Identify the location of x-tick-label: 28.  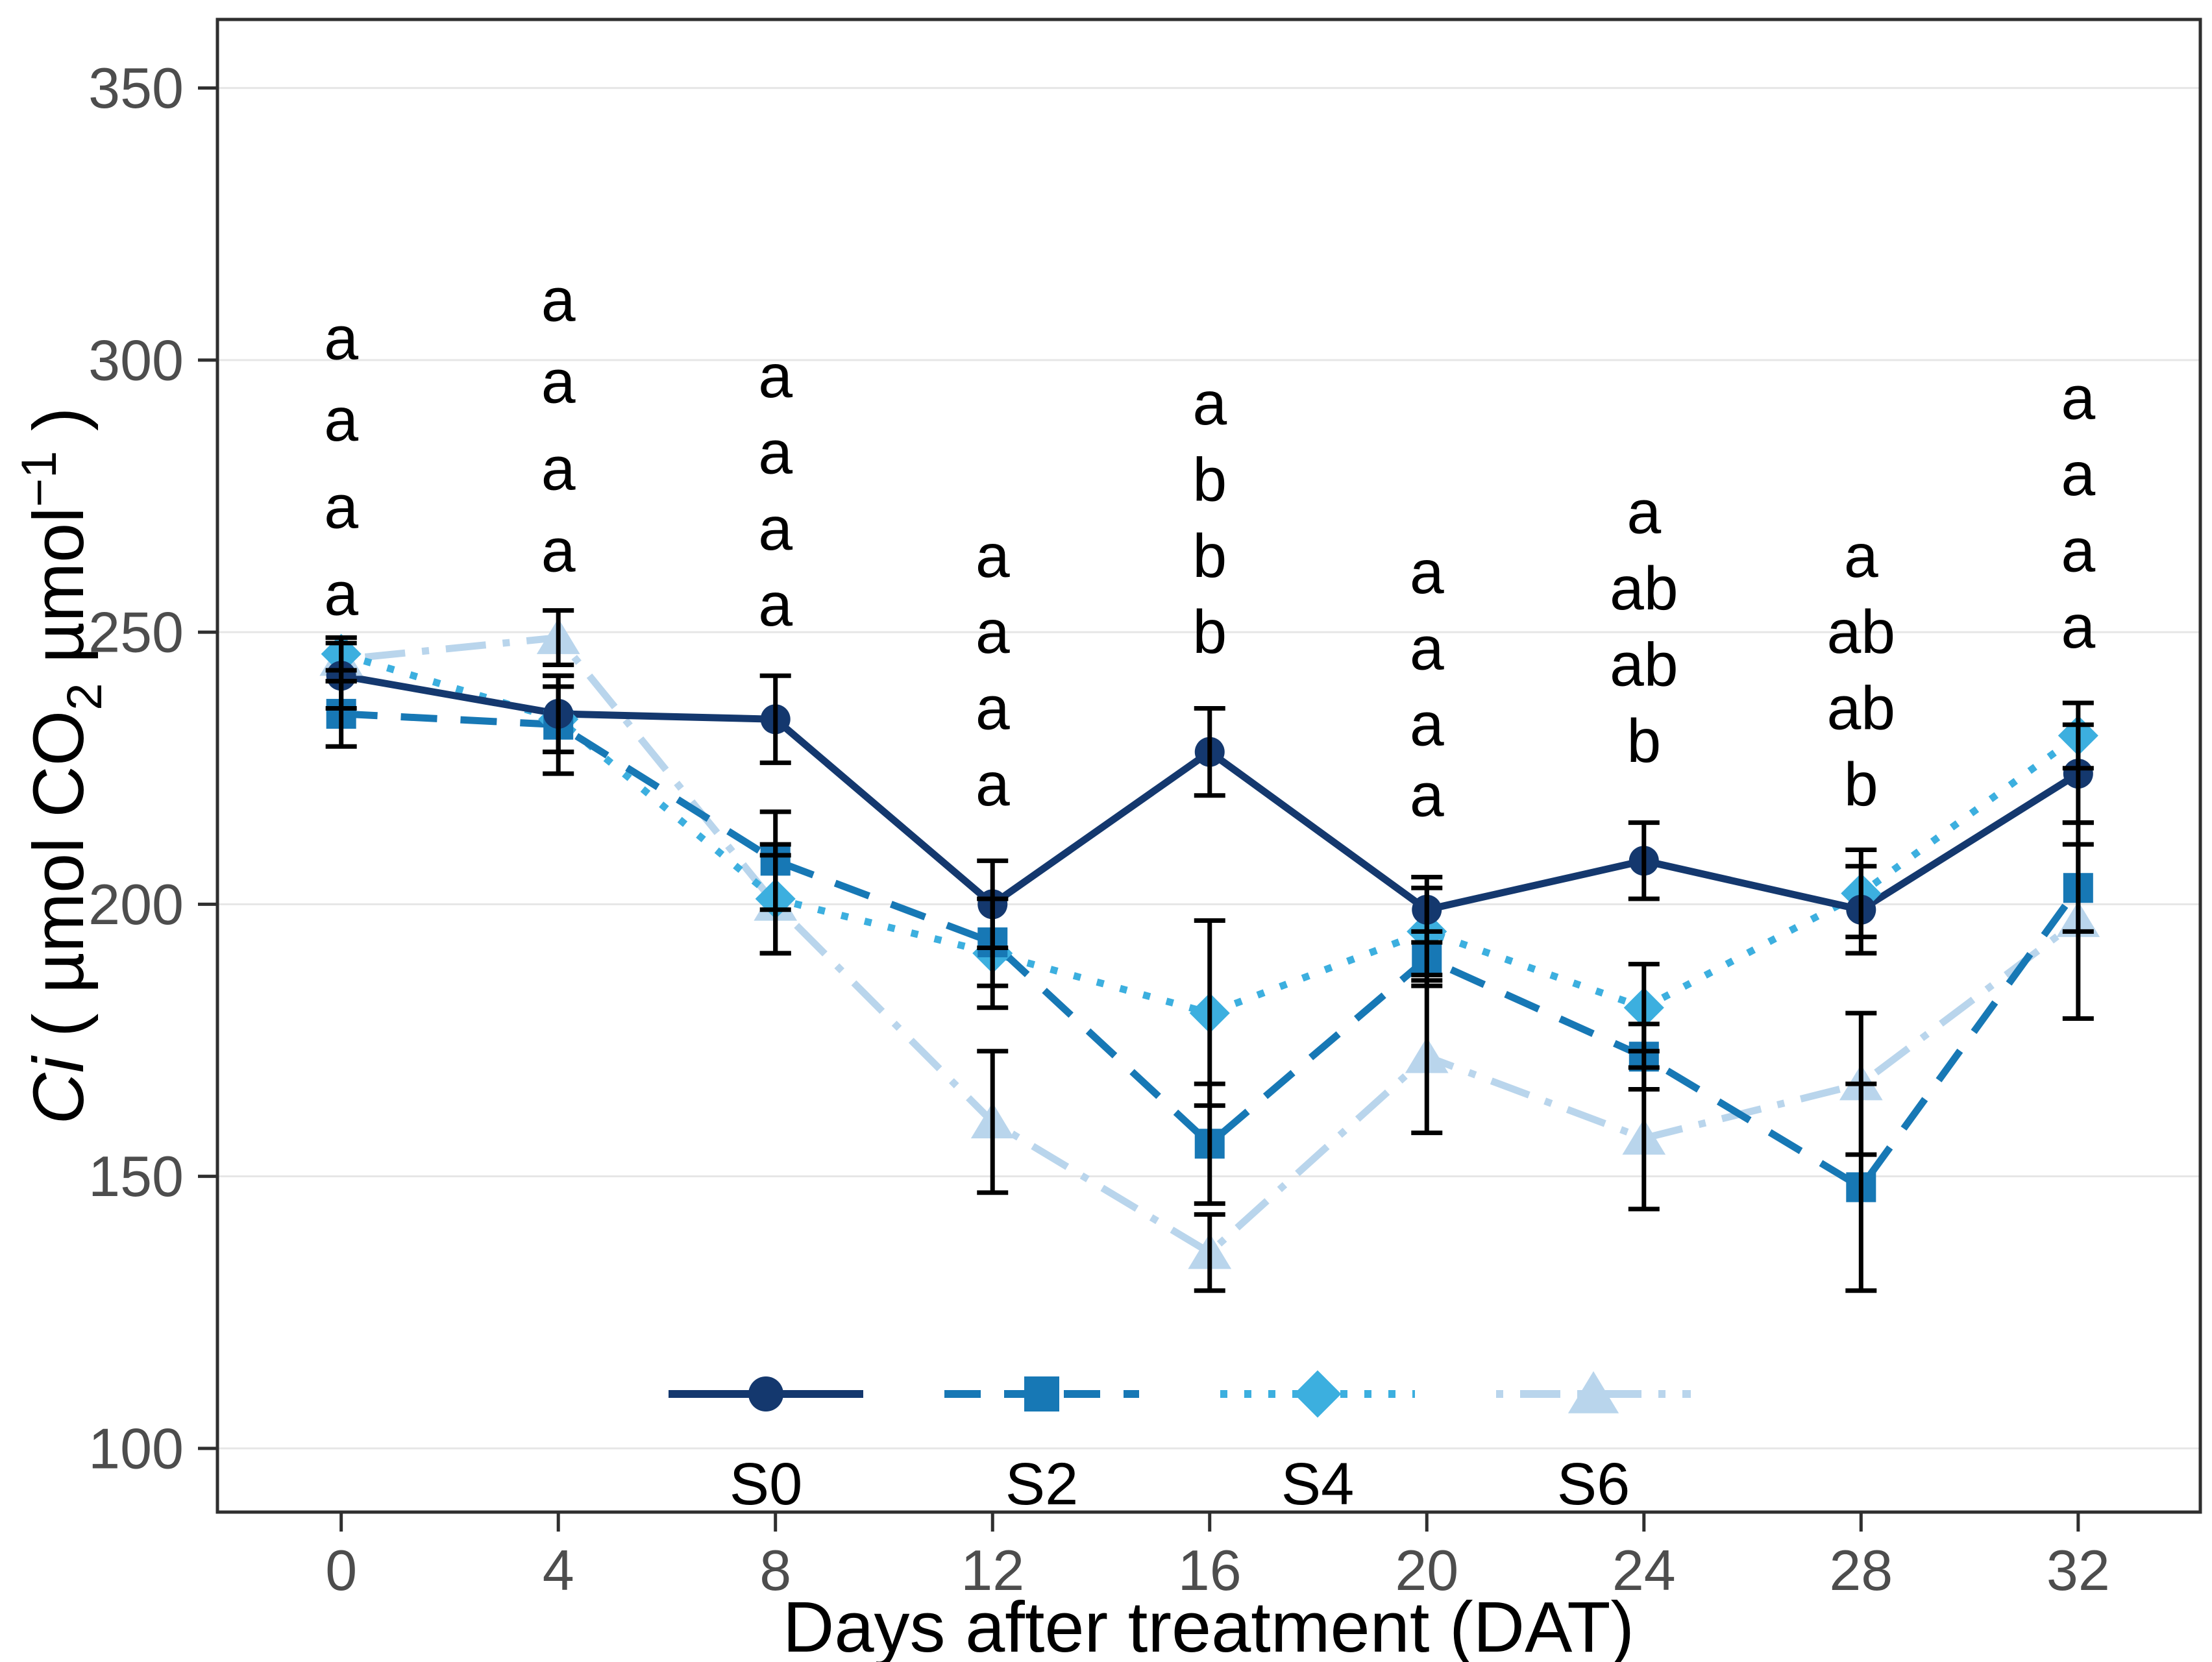
(1861, 1570).